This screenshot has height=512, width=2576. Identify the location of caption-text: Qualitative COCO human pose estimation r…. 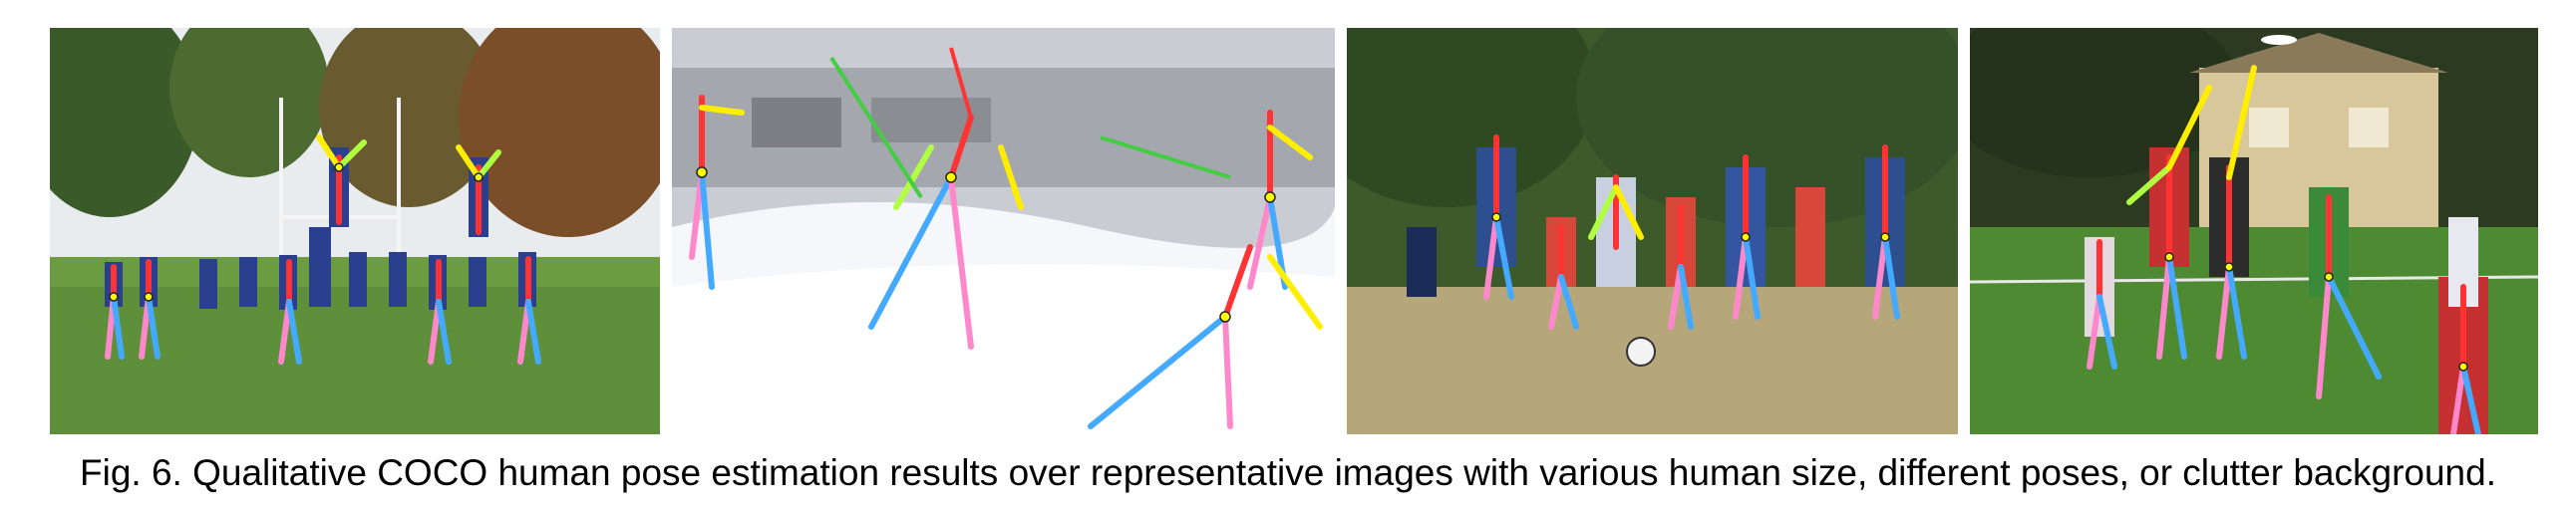
(1344, 472).